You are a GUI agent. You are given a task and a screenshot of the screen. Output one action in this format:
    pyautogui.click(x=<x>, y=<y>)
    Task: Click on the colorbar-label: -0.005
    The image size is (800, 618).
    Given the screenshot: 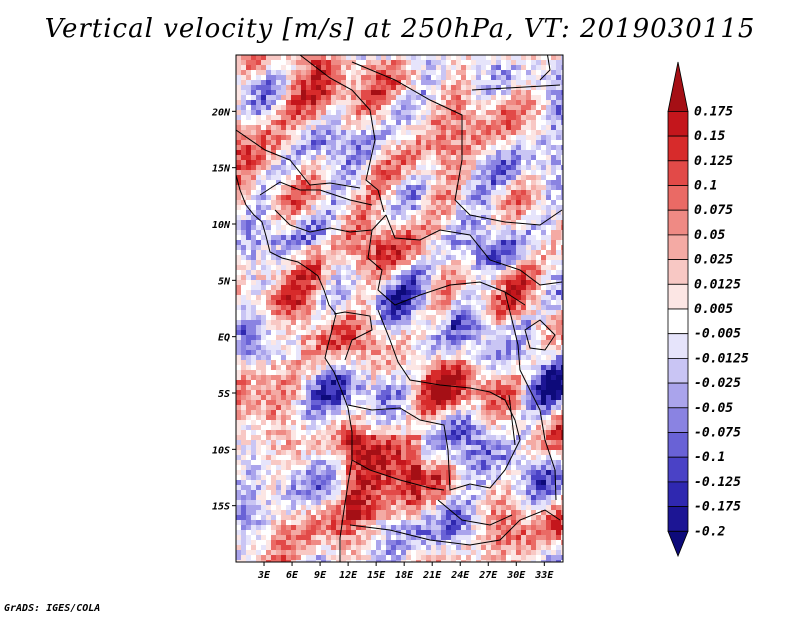 What is the action you would take?
    pyautogui.click(x=717, y=334)
    